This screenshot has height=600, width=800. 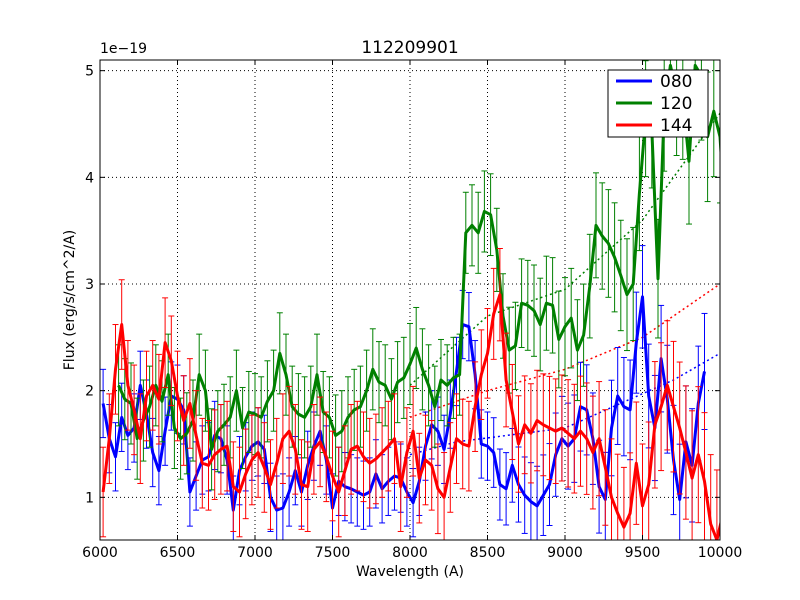 I want to click on x-tick-label-7500: 7500, so click(x=333, y=553).